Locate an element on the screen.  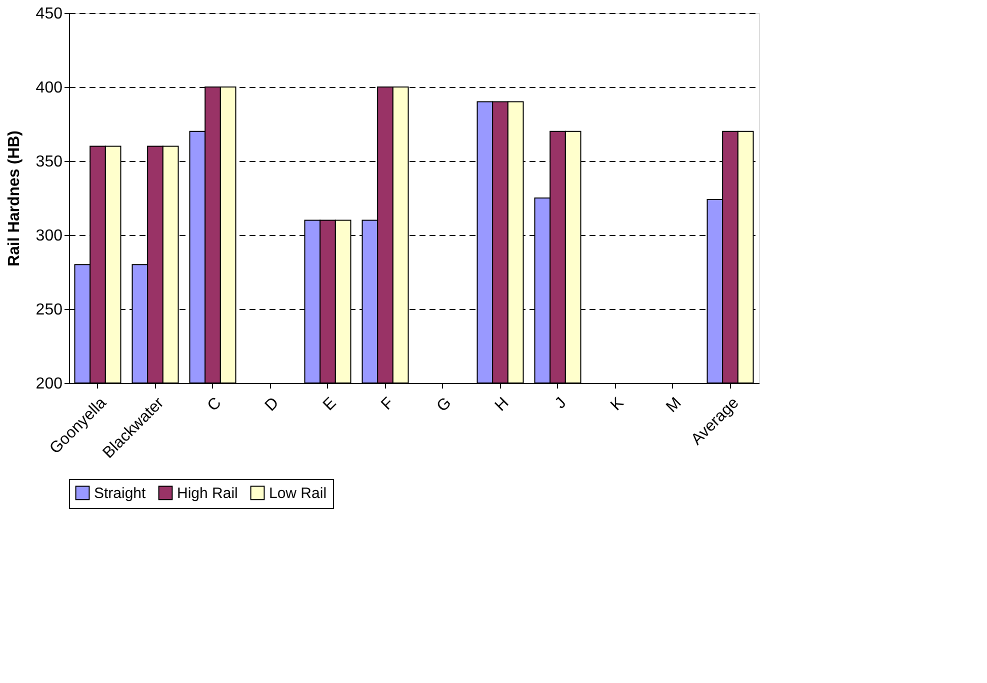
y-tick-label: 200 is located at coordinates (49, 384).